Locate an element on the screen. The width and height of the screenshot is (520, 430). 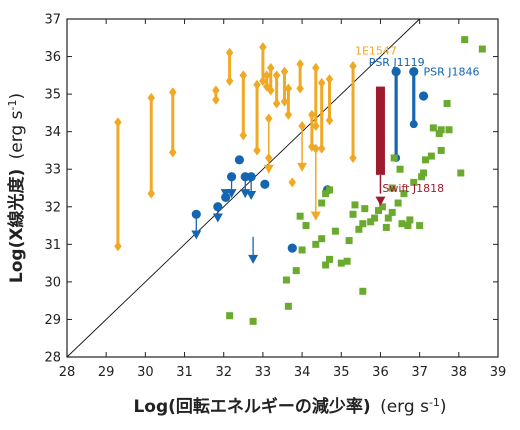
y-tick-label: 30 is located at coordinates (52, 282).